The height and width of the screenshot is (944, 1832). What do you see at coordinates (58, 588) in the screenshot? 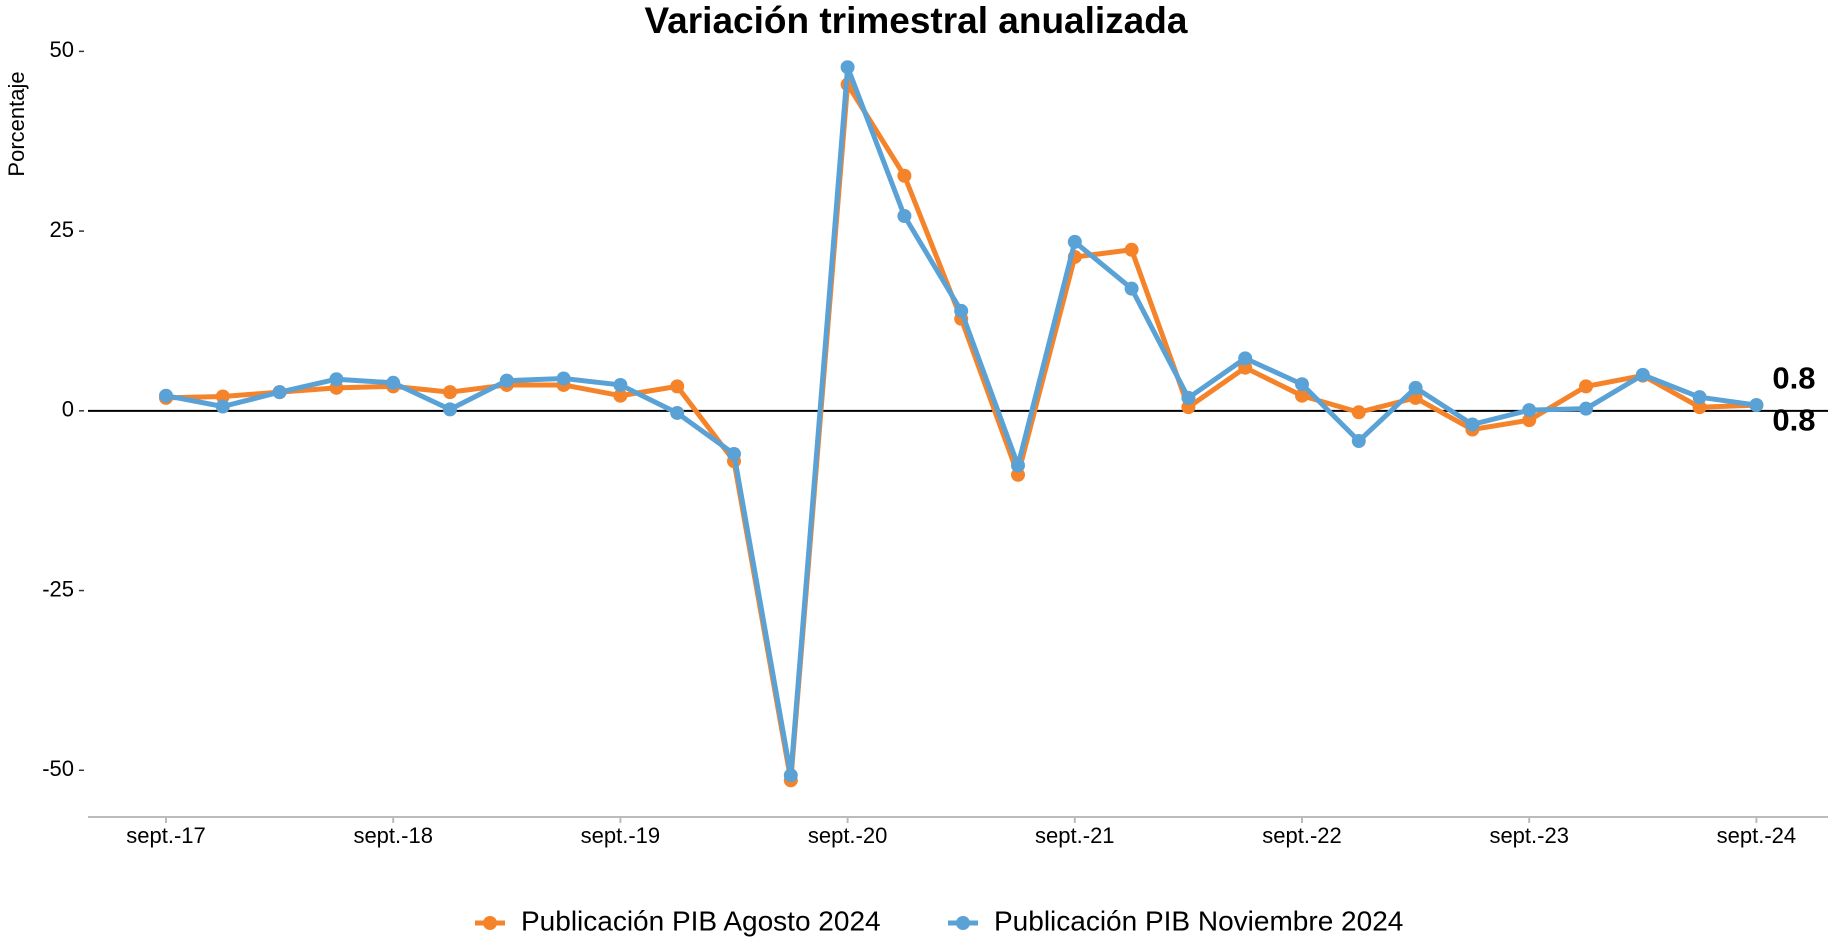
I see `y-tick-label: -25` at bounding box center [58, 588].